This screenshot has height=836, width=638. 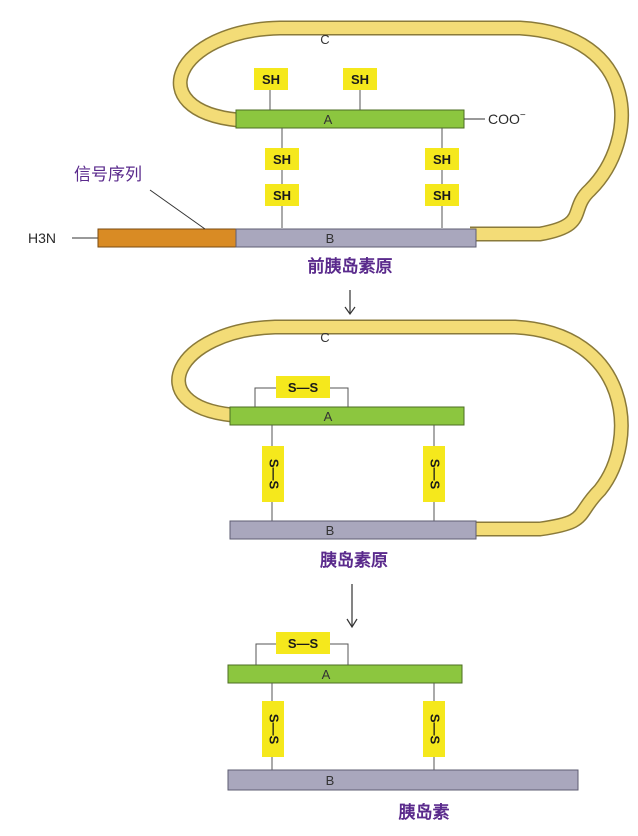 I want to click on stage-label-preproinsulin: 前胰岛素原, so click(x=350, y=266).